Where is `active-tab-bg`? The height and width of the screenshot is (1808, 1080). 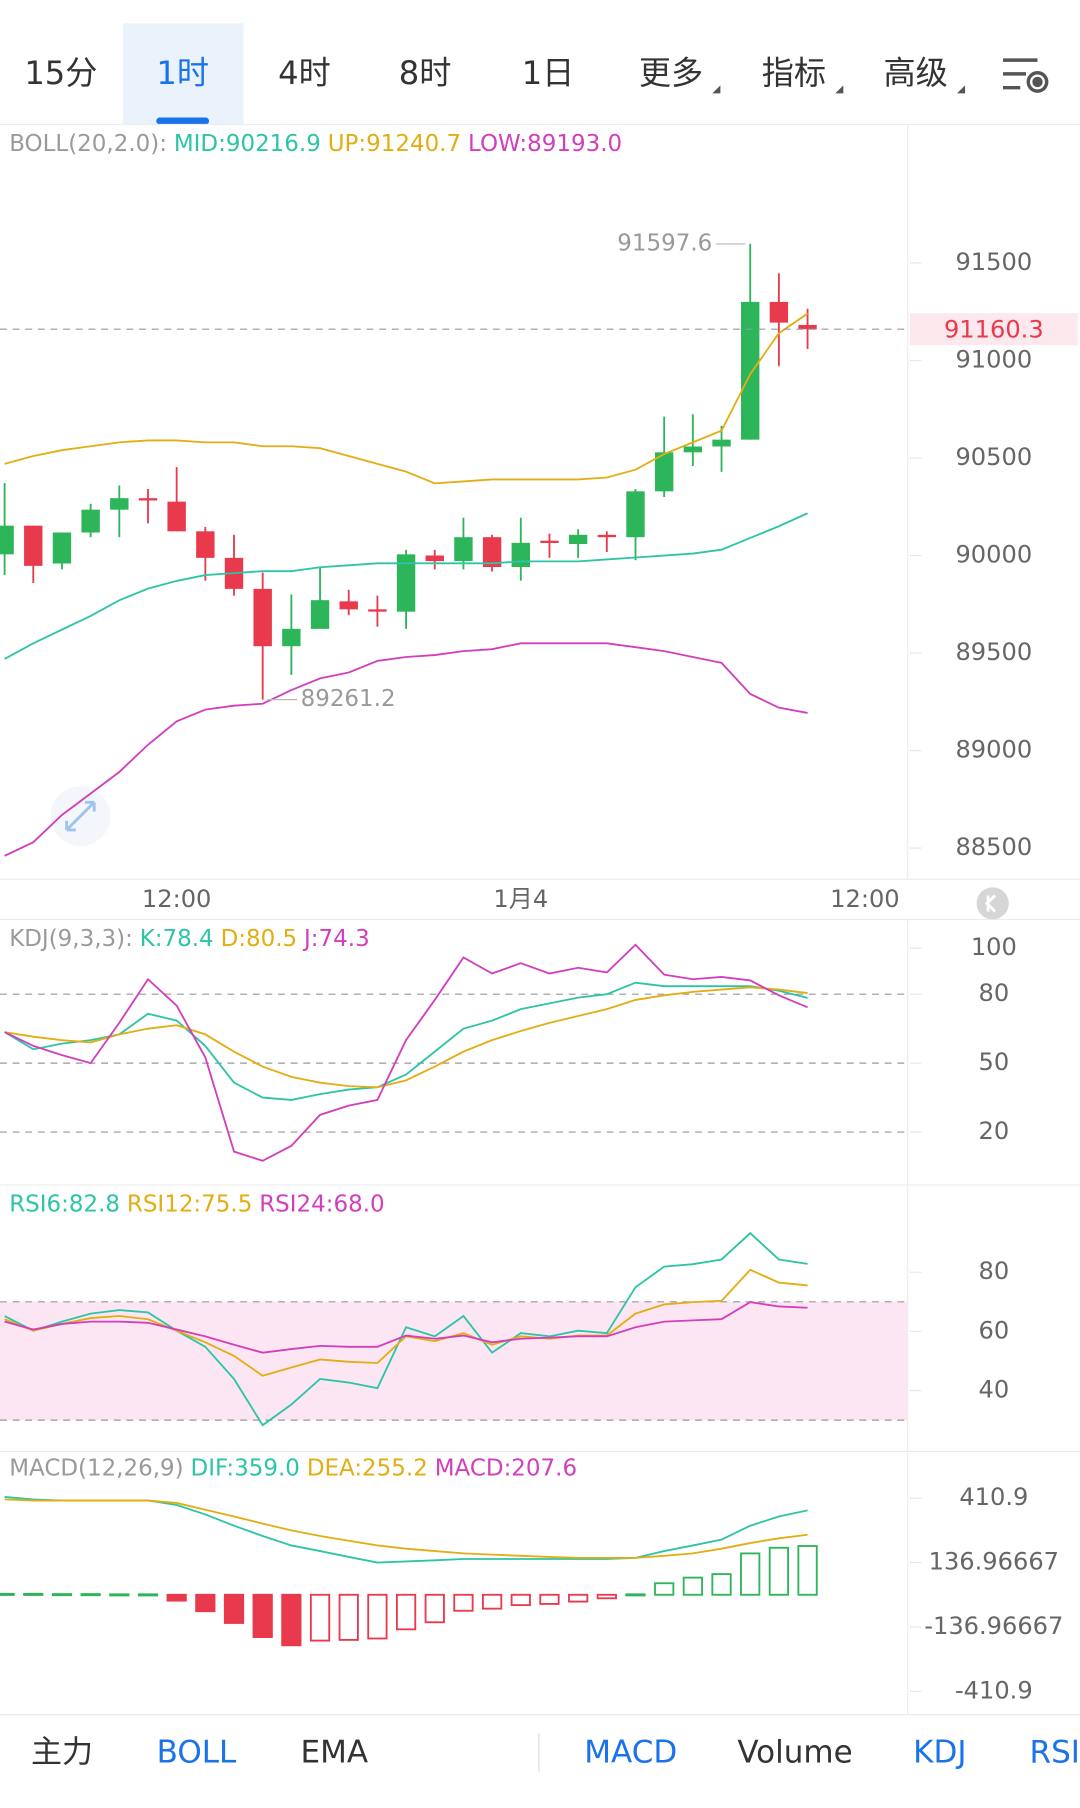 active-tab-bg is located at coordinates (183, 74).